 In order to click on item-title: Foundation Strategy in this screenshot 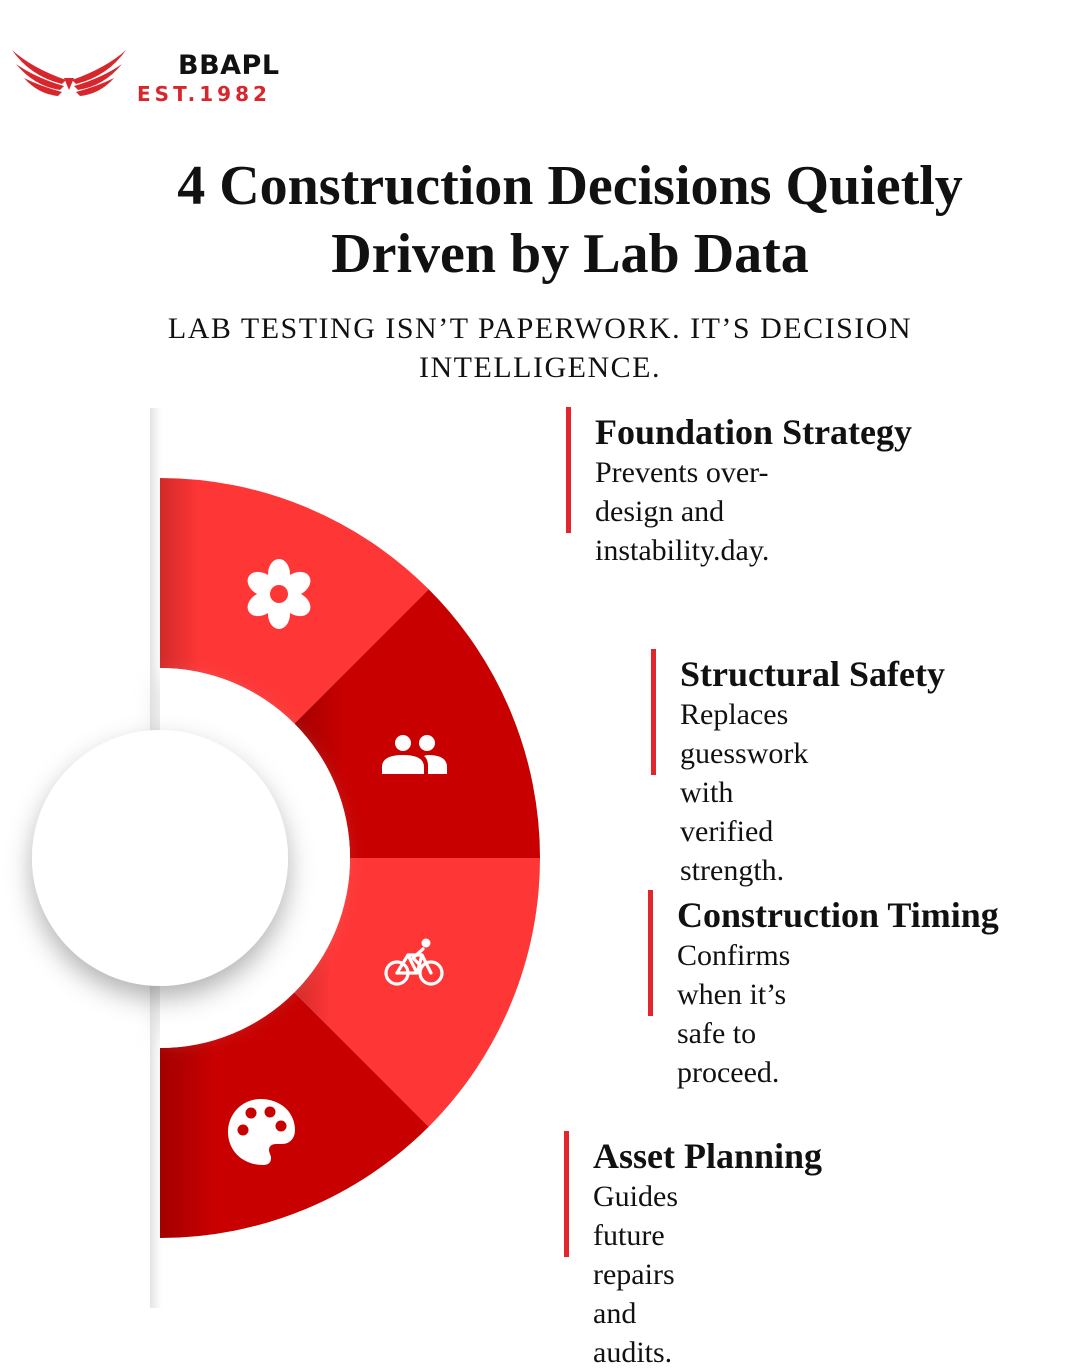, I will do `click(754, 432)`.